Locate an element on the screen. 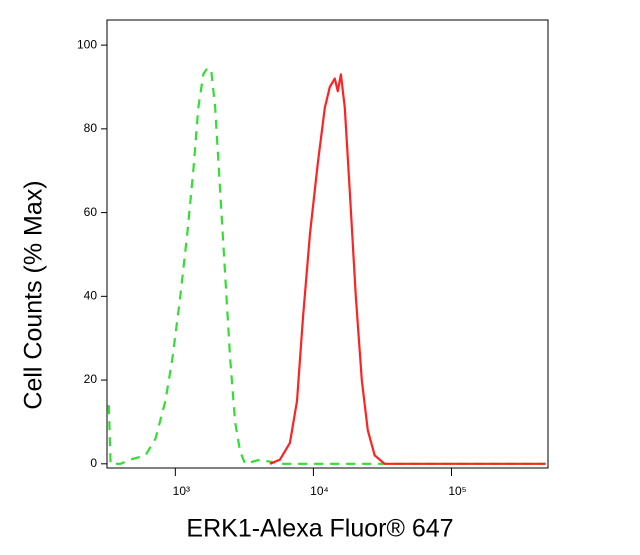 The width and height of the screenshot is (640, 555). y-tick-label: 20 is located at coordinates (91, 379).